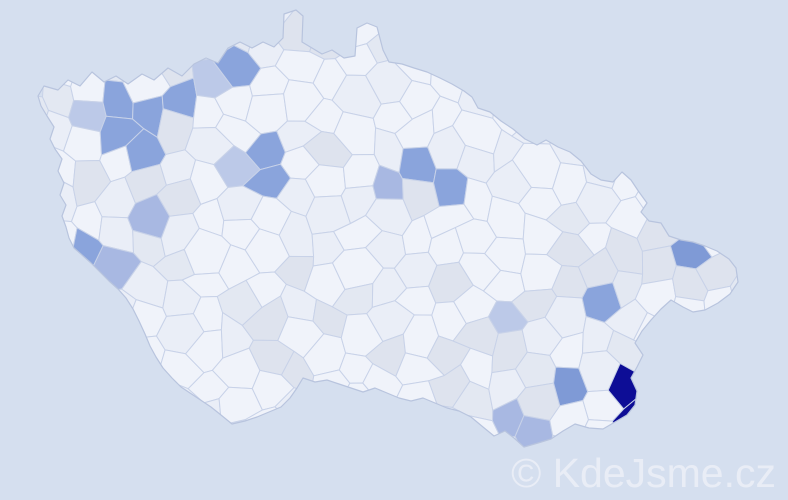 This screenshot has height=500, width=788. Describe the element at coordinates (746, 285) in the screenshot. I see `district-cell` at that location.